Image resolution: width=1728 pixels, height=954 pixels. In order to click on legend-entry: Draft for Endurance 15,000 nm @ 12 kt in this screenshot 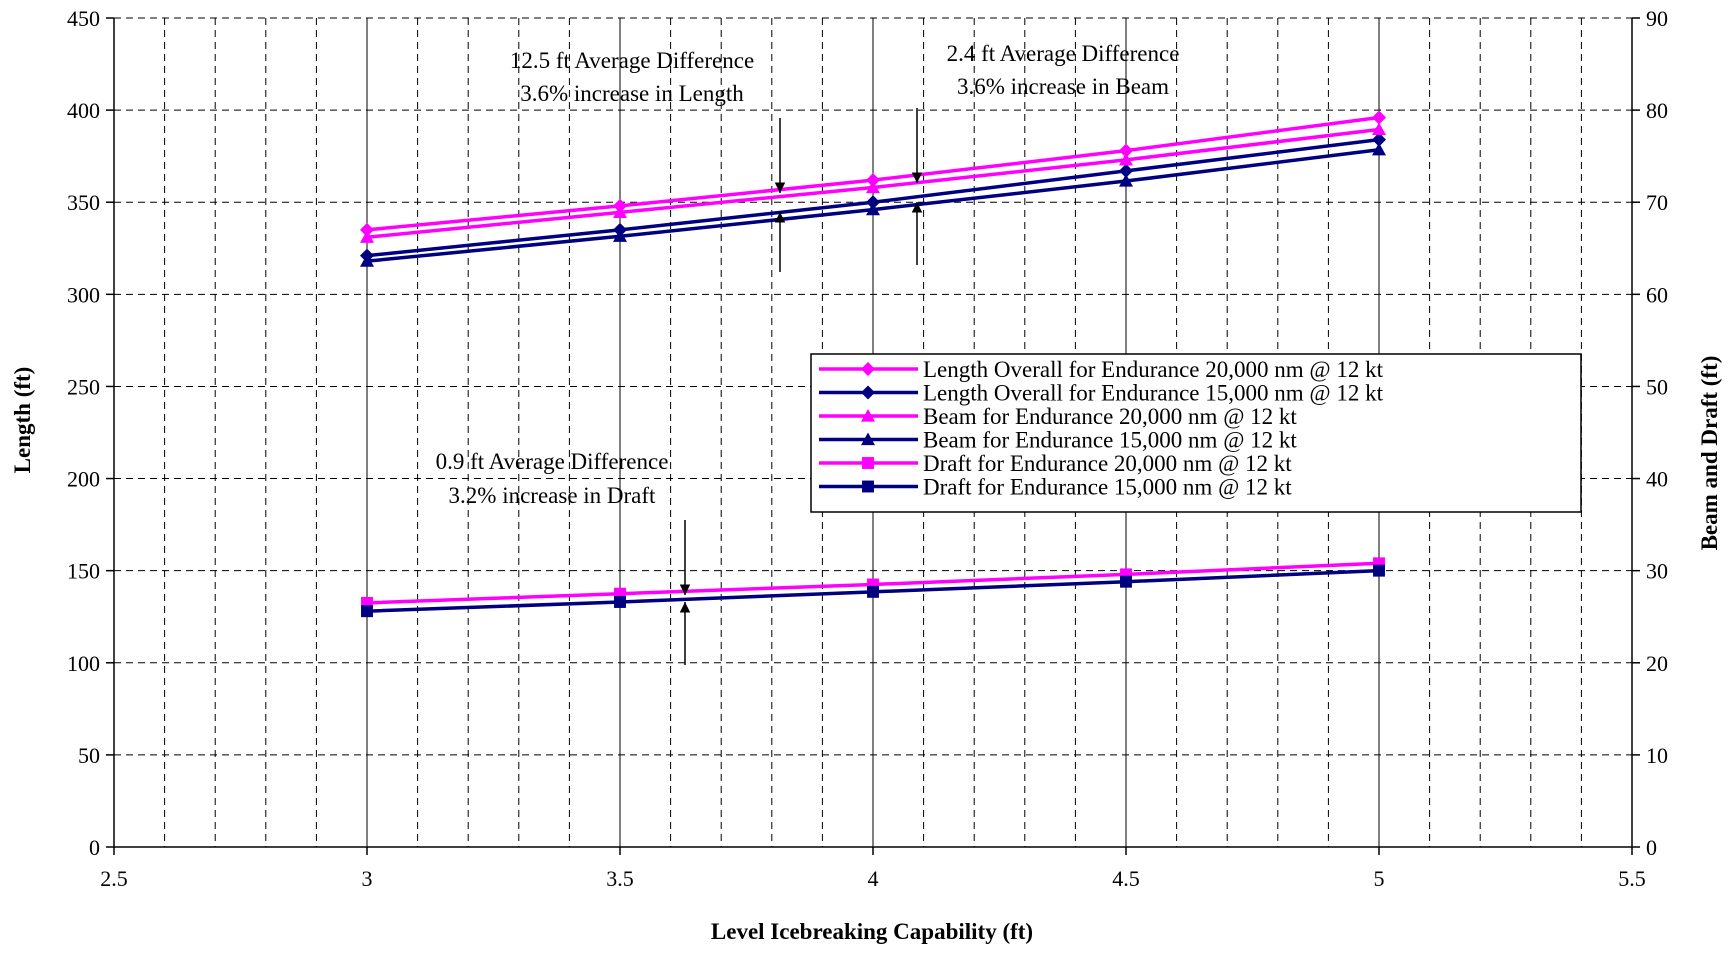, I will do `click(1055, 487)`.